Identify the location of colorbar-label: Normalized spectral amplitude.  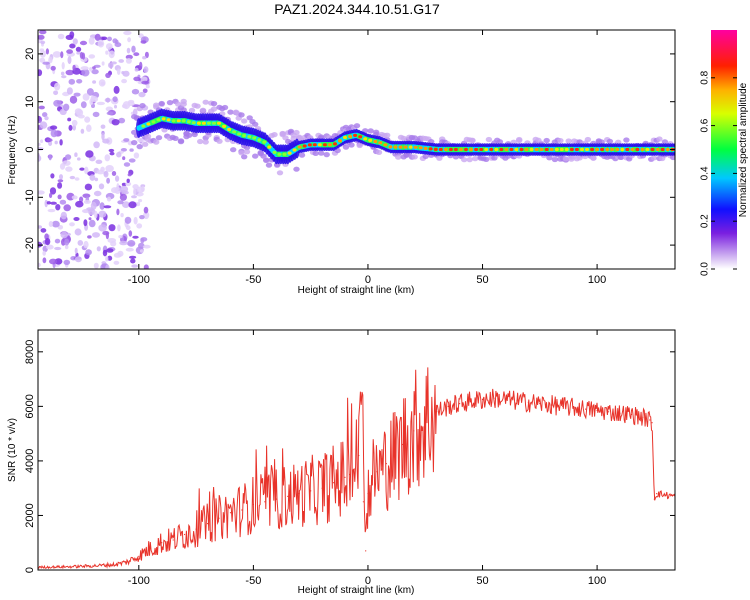
(743, 149).